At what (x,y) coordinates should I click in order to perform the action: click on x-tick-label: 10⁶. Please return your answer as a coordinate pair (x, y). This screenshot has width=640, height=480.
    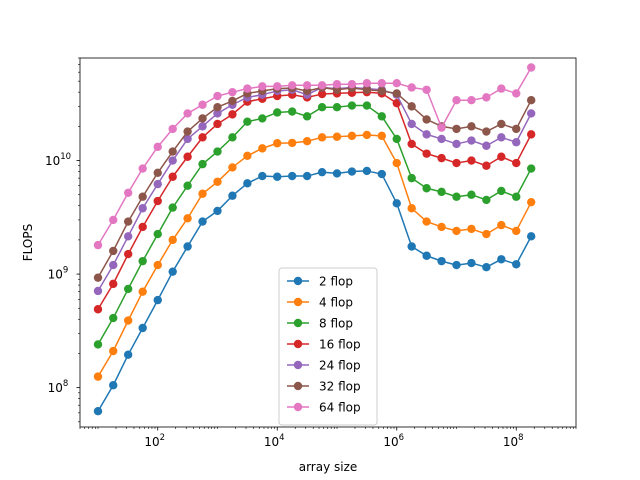
    Looking at the image, I should click on (393, 441).